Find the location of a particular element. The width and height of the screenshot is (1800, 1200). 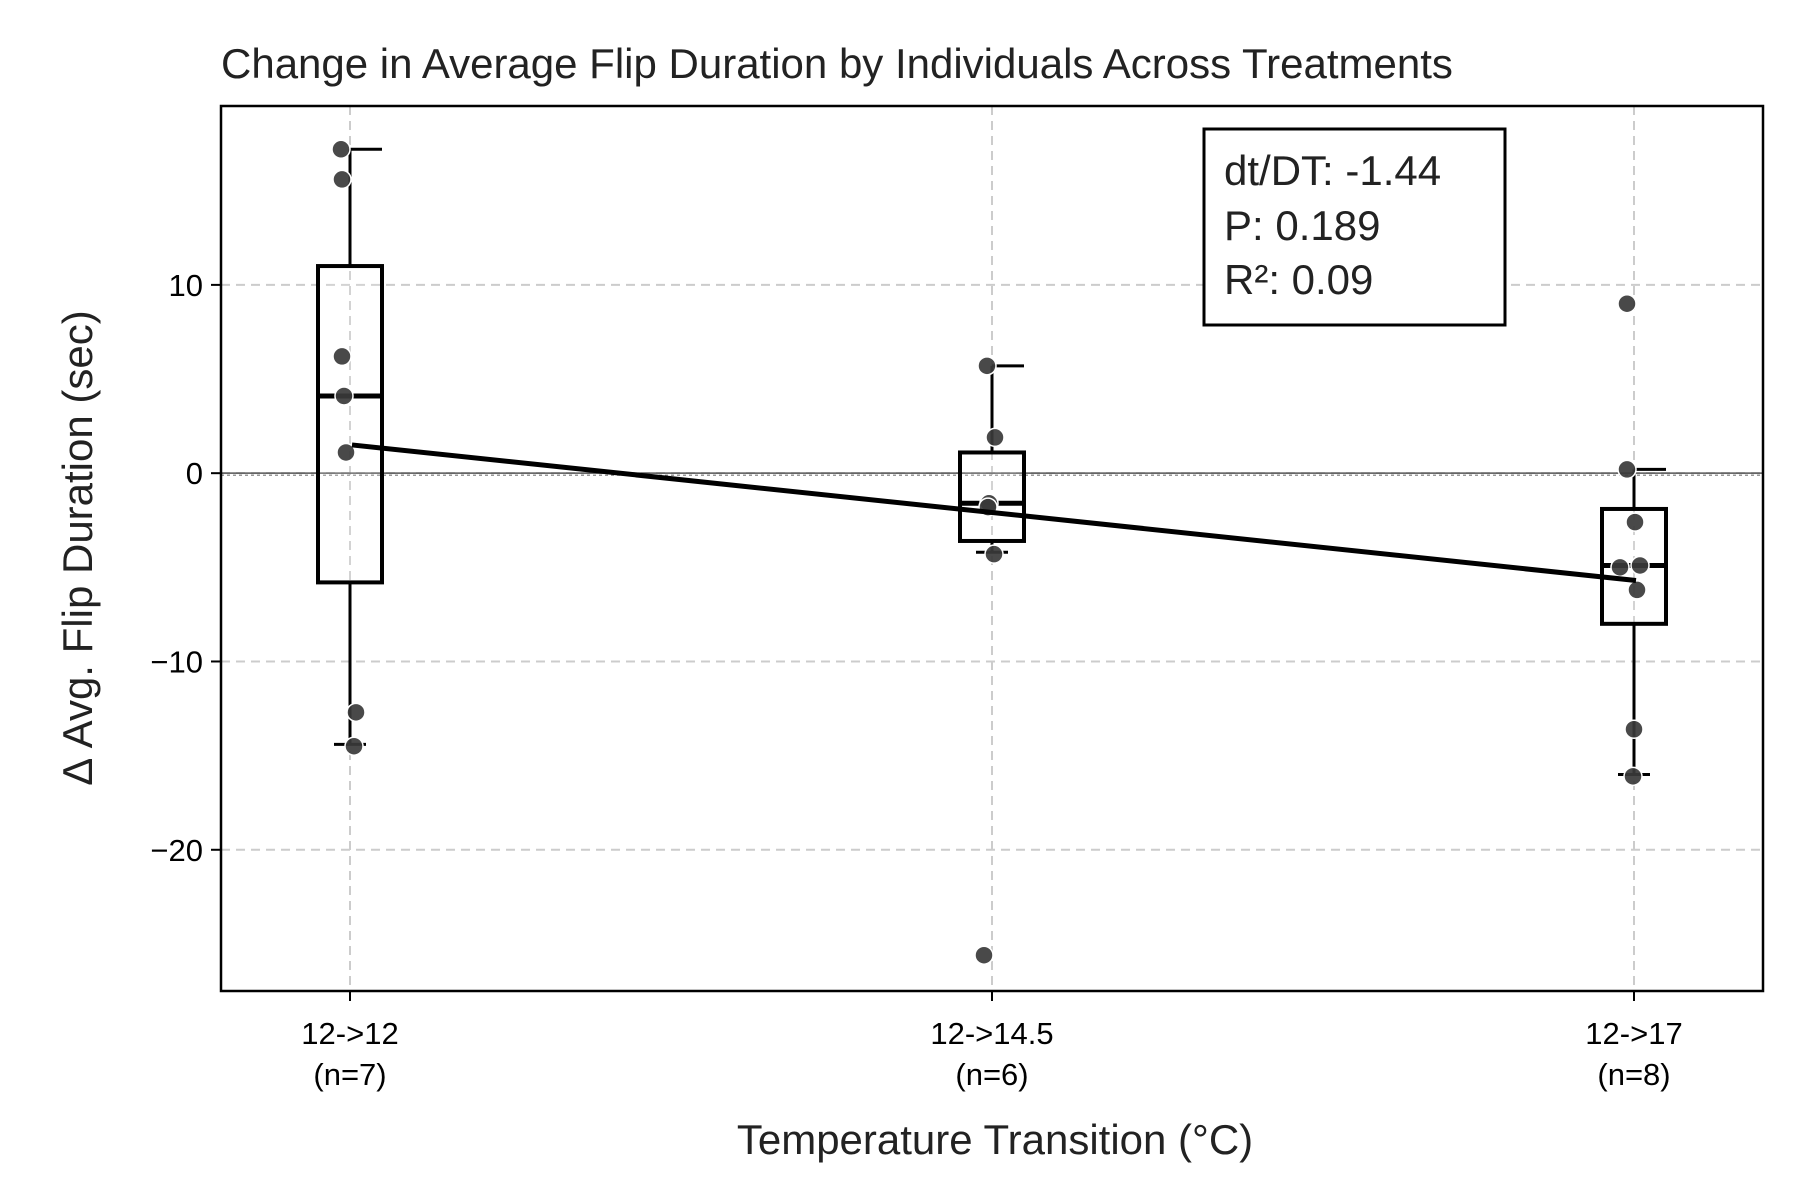

y-tick-label: −10 is located at coordinates (176, 661).